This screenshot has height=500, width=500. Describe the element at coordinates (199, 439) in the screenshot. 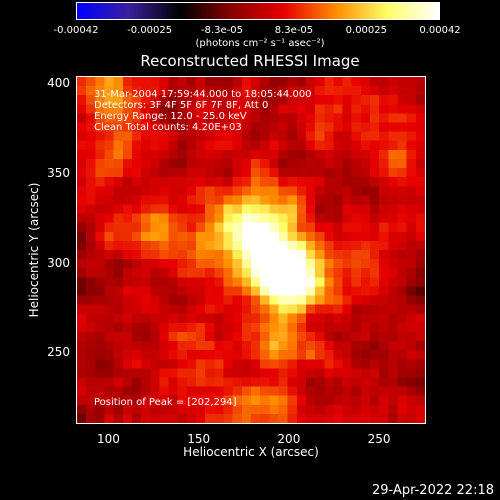

I see `x-tick-label: 150` at that location.